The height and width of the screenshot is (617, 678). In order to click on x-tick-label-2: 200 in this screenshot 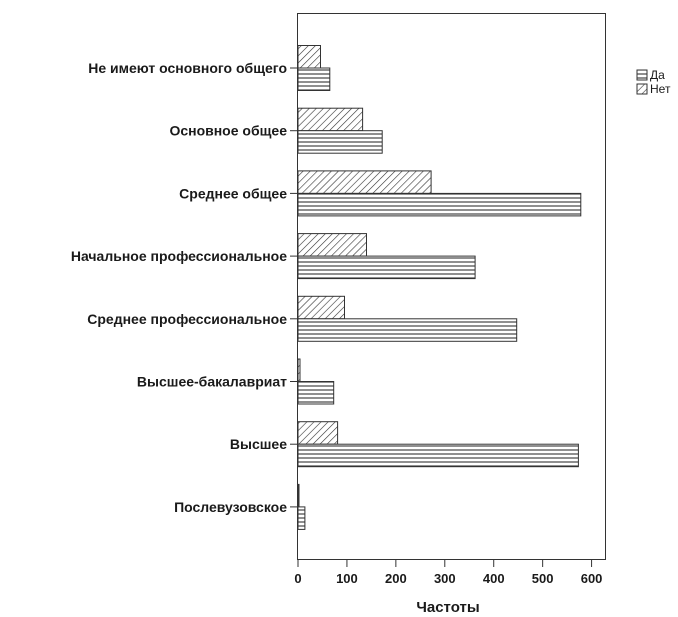, I will do `click(396, 578)`.